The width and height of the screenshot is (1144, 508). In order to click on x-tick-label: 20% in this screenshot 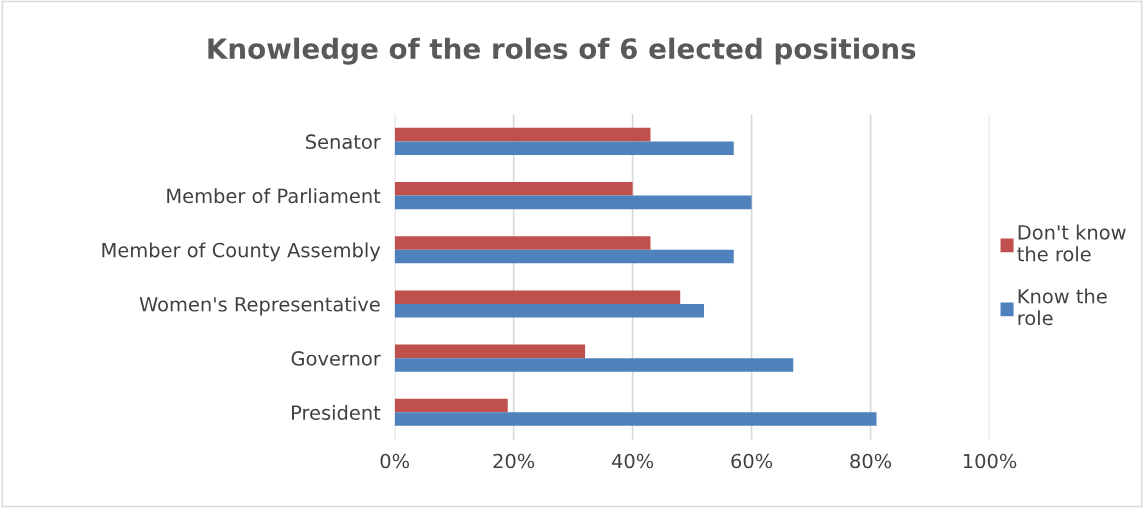, I will do `click(514, 461)`.